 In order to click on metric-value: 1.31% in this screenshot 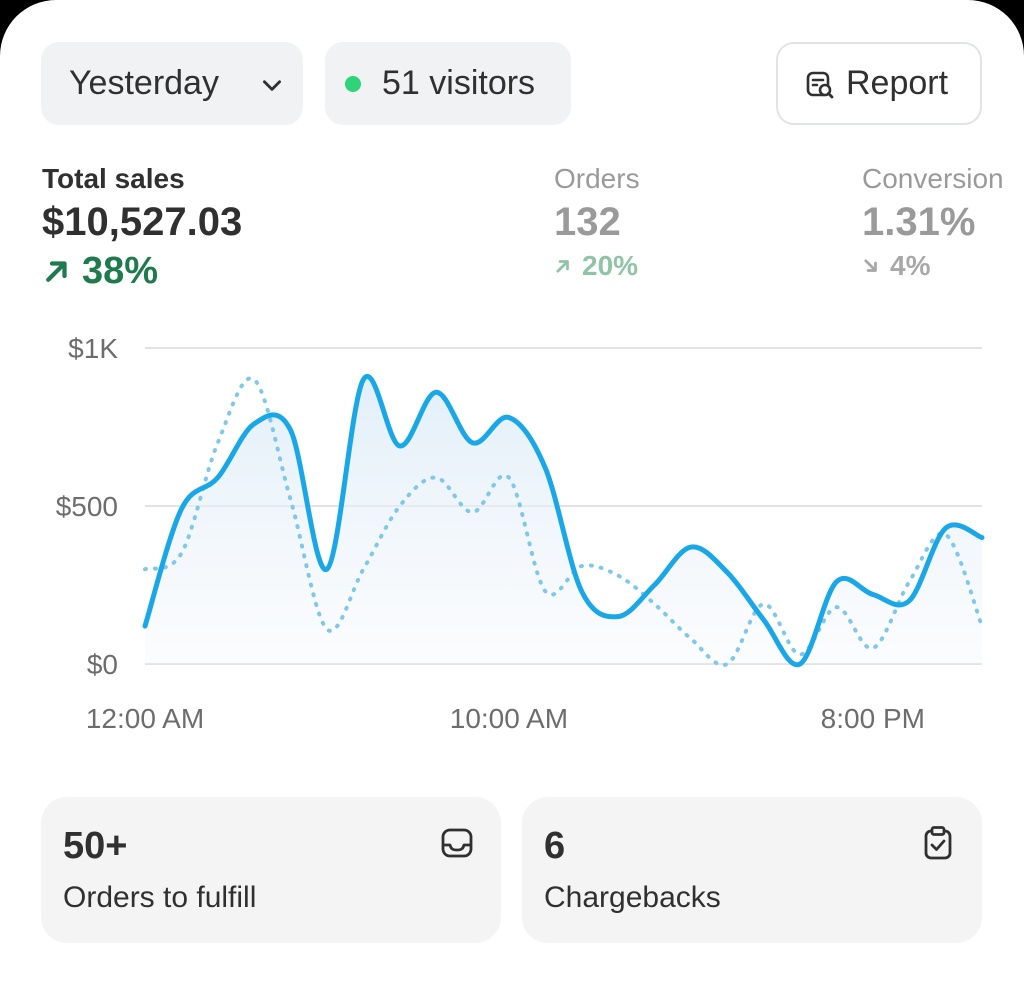, I will do `click(919, 222)`.